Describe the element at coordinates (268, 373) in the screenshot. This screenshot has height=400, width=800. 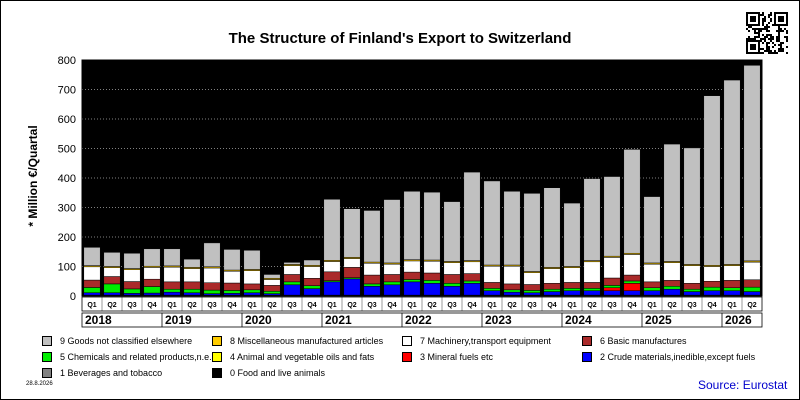
I see `legend-item: 0 Food and live animals` at that location.